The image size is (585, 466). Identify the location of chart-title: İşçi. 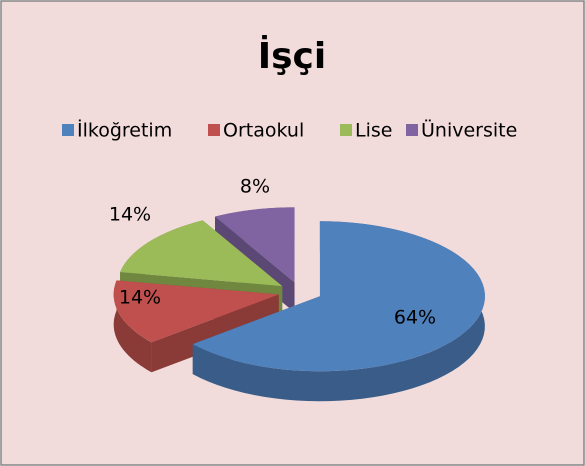
(292, 56).